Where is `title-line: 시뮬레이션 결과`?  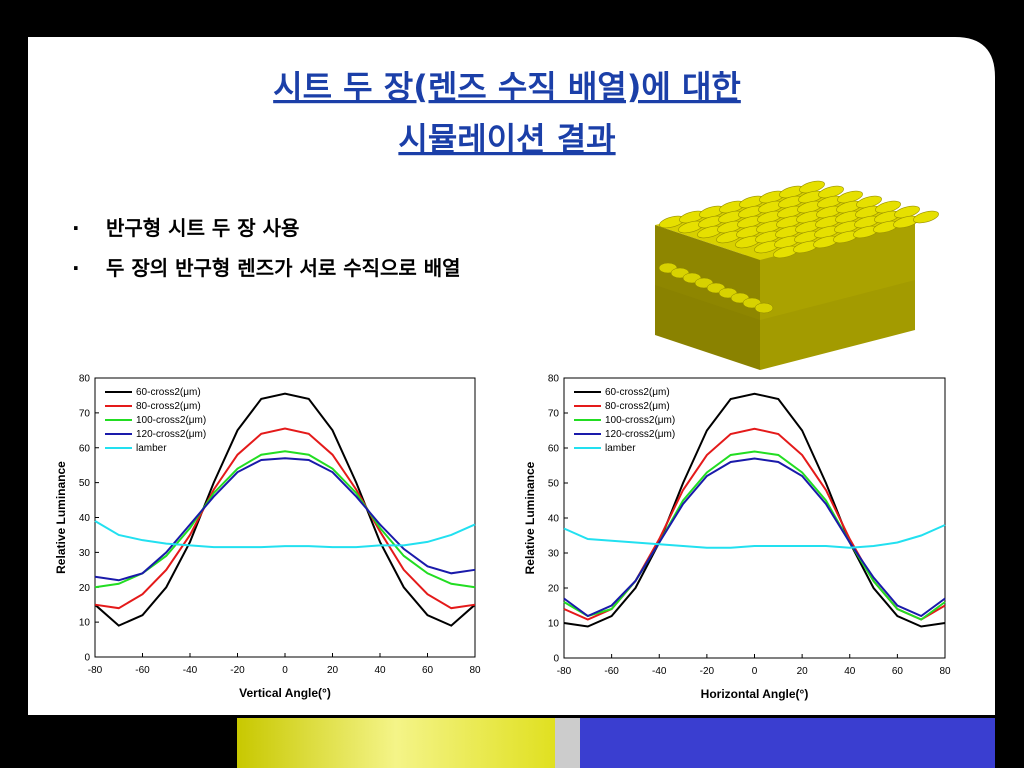
title-line: 시뮬레이션 결과 is located at coordinates (506, 139).